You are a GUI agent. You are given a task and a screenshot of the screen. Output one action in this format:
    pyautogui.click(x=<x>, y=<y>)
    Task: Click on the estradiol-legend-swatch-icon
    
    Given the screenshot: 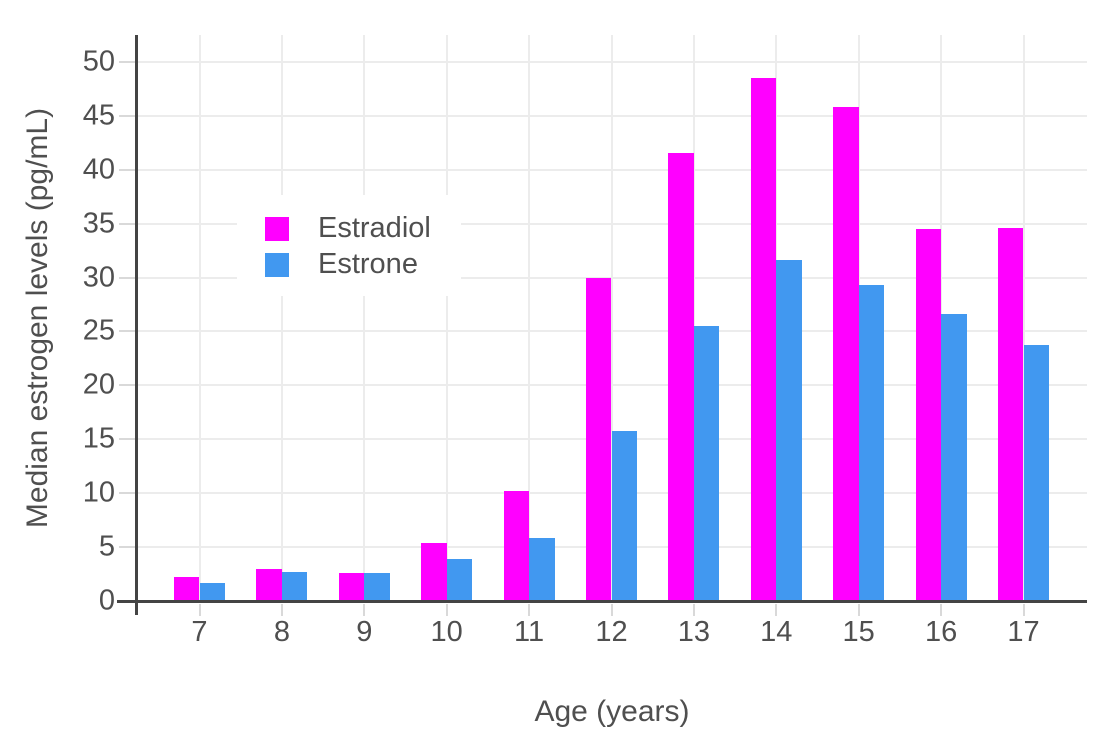 What is the action you would take?
    pyautogui.click(x=277, y=228)
    